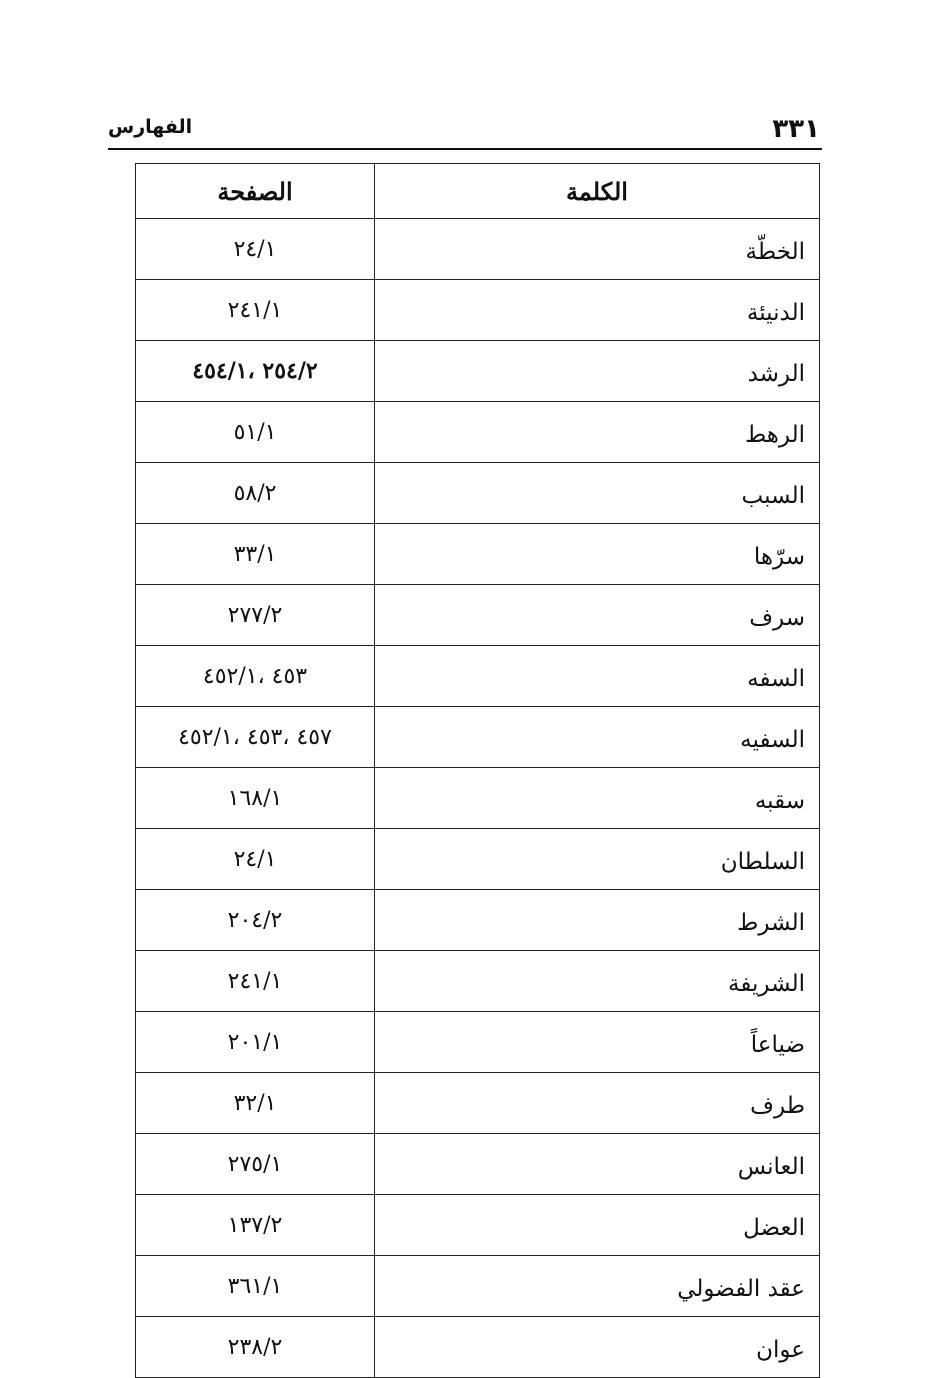 This screenshot has width=943, height=1378. I want to click on column-header-word: الكلمة, so click(597, 191).